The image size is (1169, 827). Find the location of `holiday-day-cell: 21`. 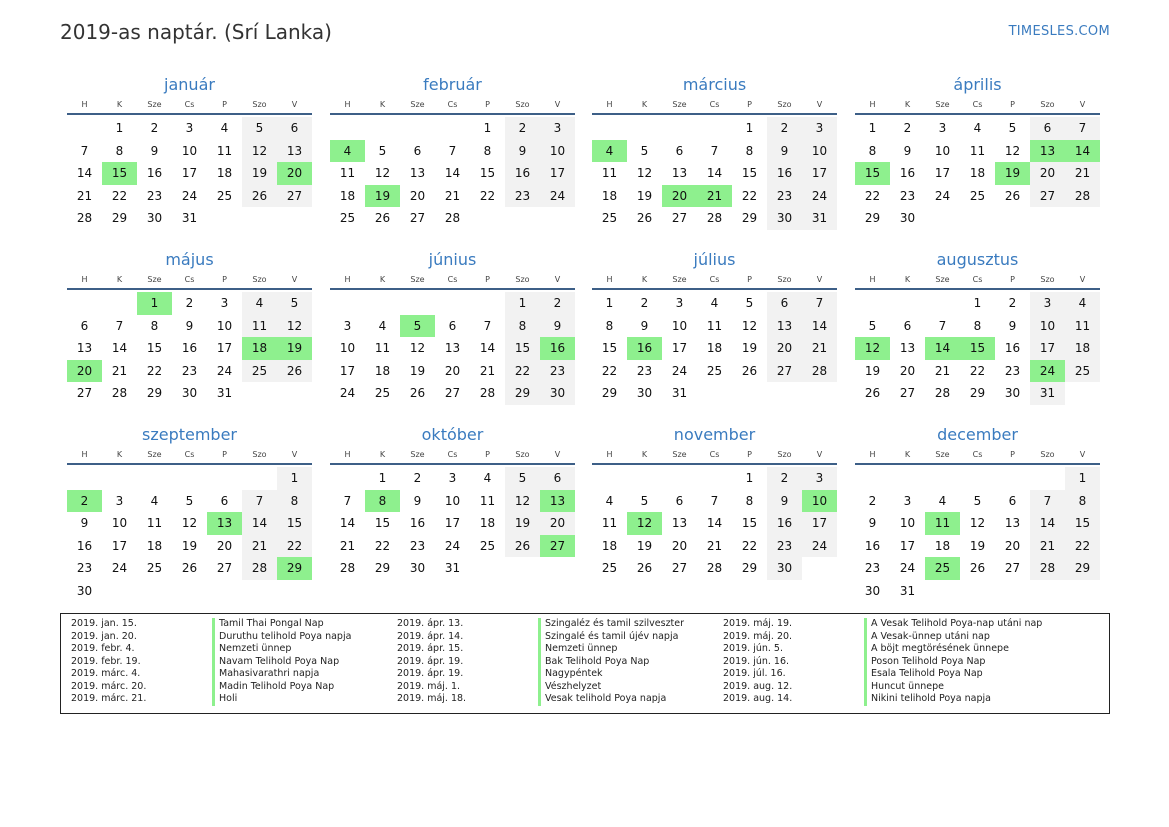

holiday-day-cell: 21 is located at coordinates (714, 195).